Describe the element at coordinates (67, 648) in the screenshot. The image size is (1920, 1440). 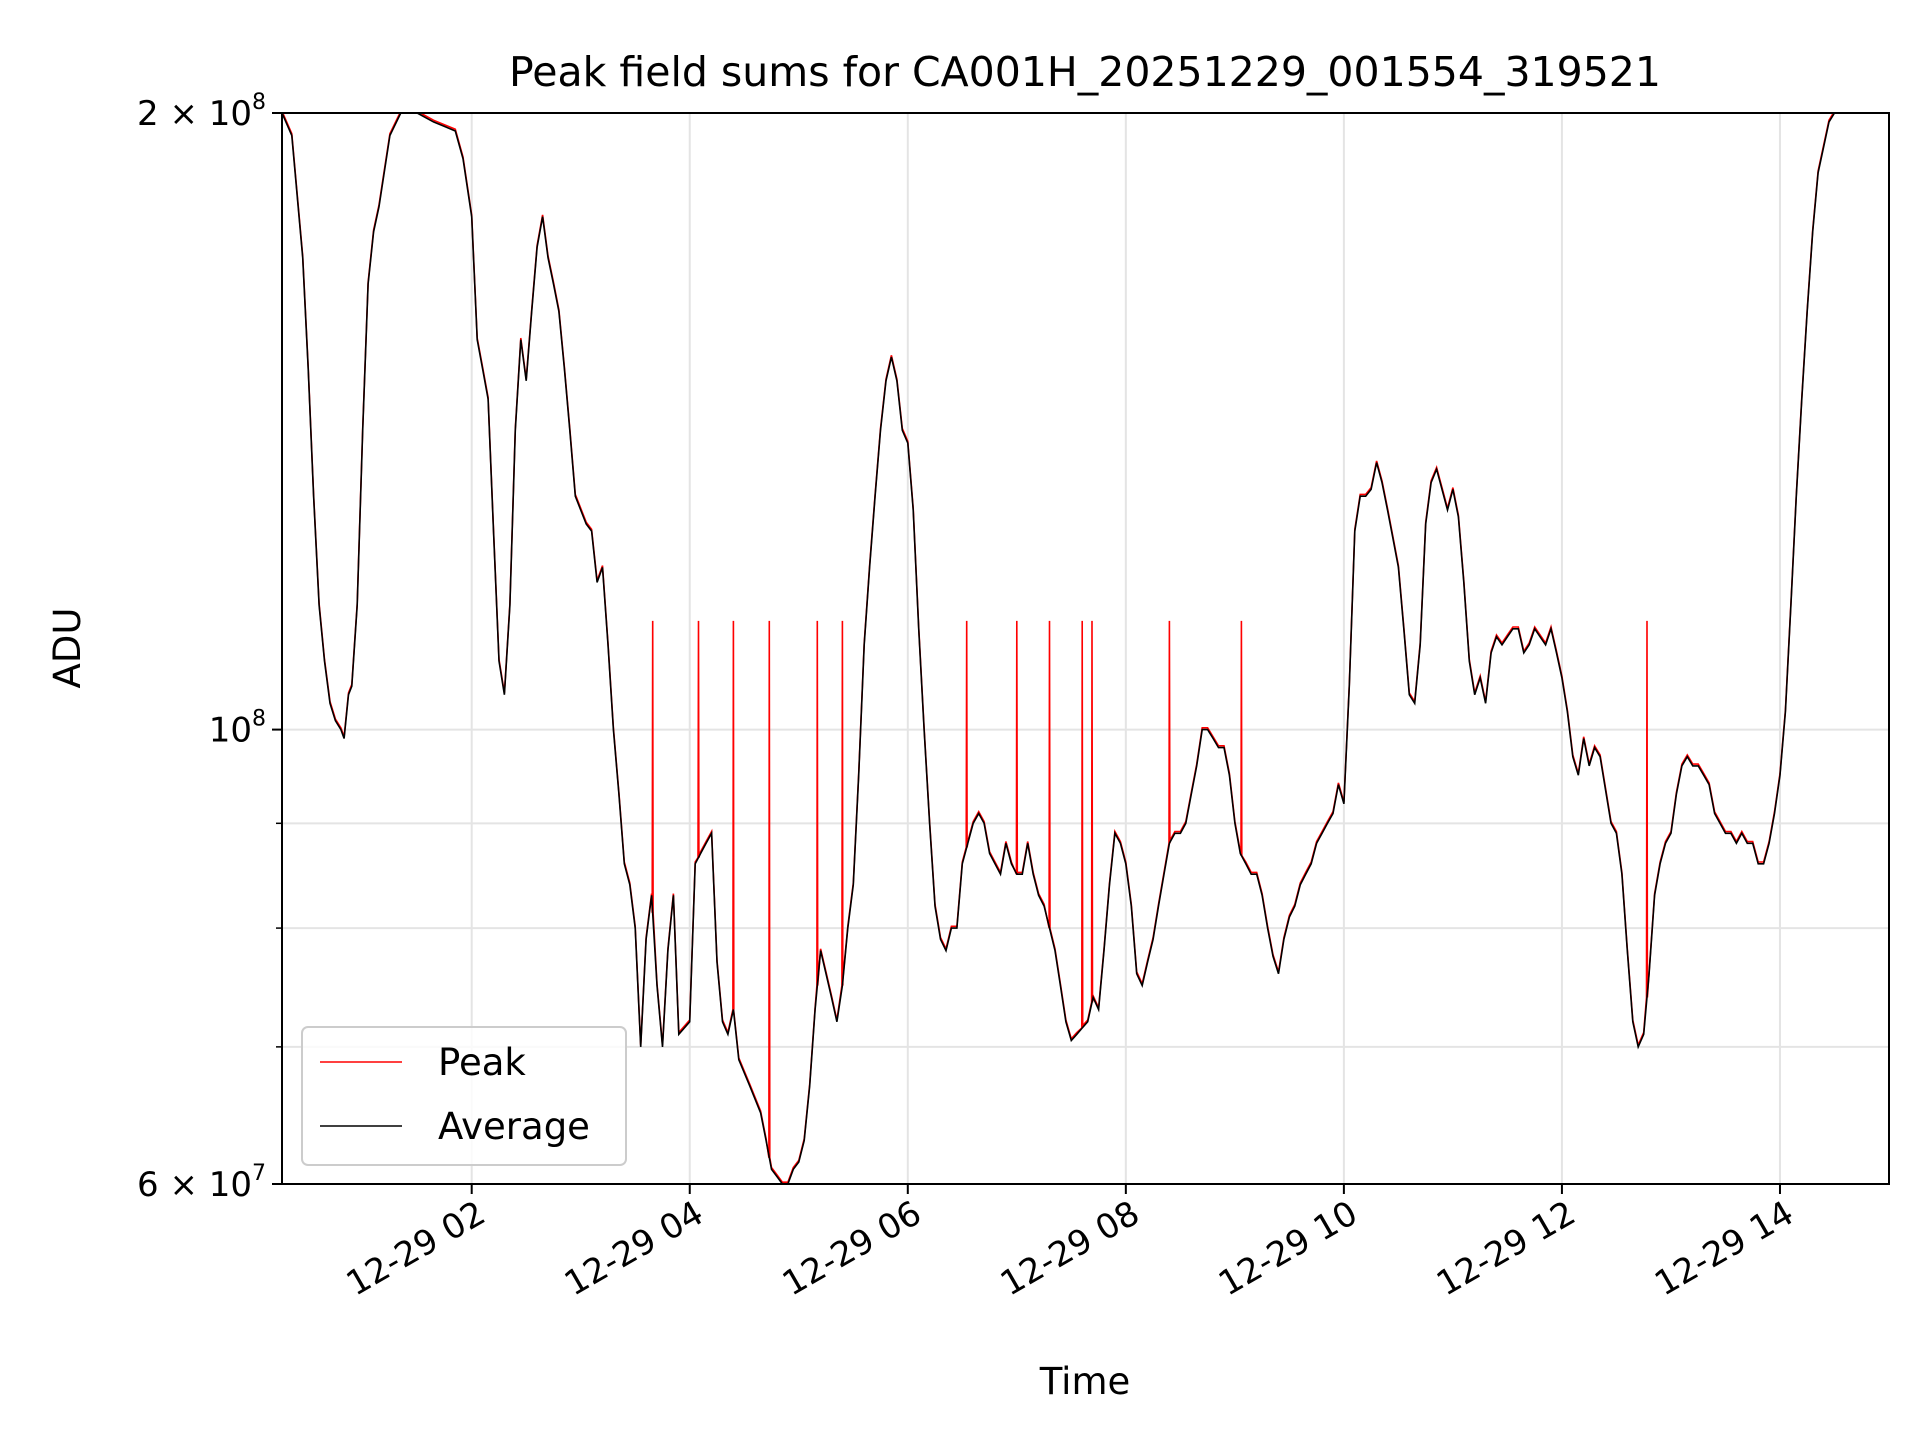
I see `y-axis-label: ADU` at that location.